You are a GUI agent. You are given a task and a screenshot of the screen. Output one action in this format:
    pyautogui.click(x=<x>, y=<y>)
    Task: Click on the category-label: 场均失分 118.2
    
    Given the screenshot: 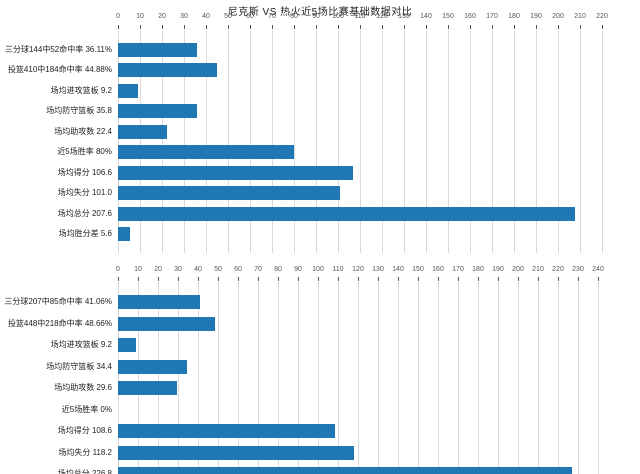 What is the action you would take?
    pyautogui.click(x=85, y=452)
    